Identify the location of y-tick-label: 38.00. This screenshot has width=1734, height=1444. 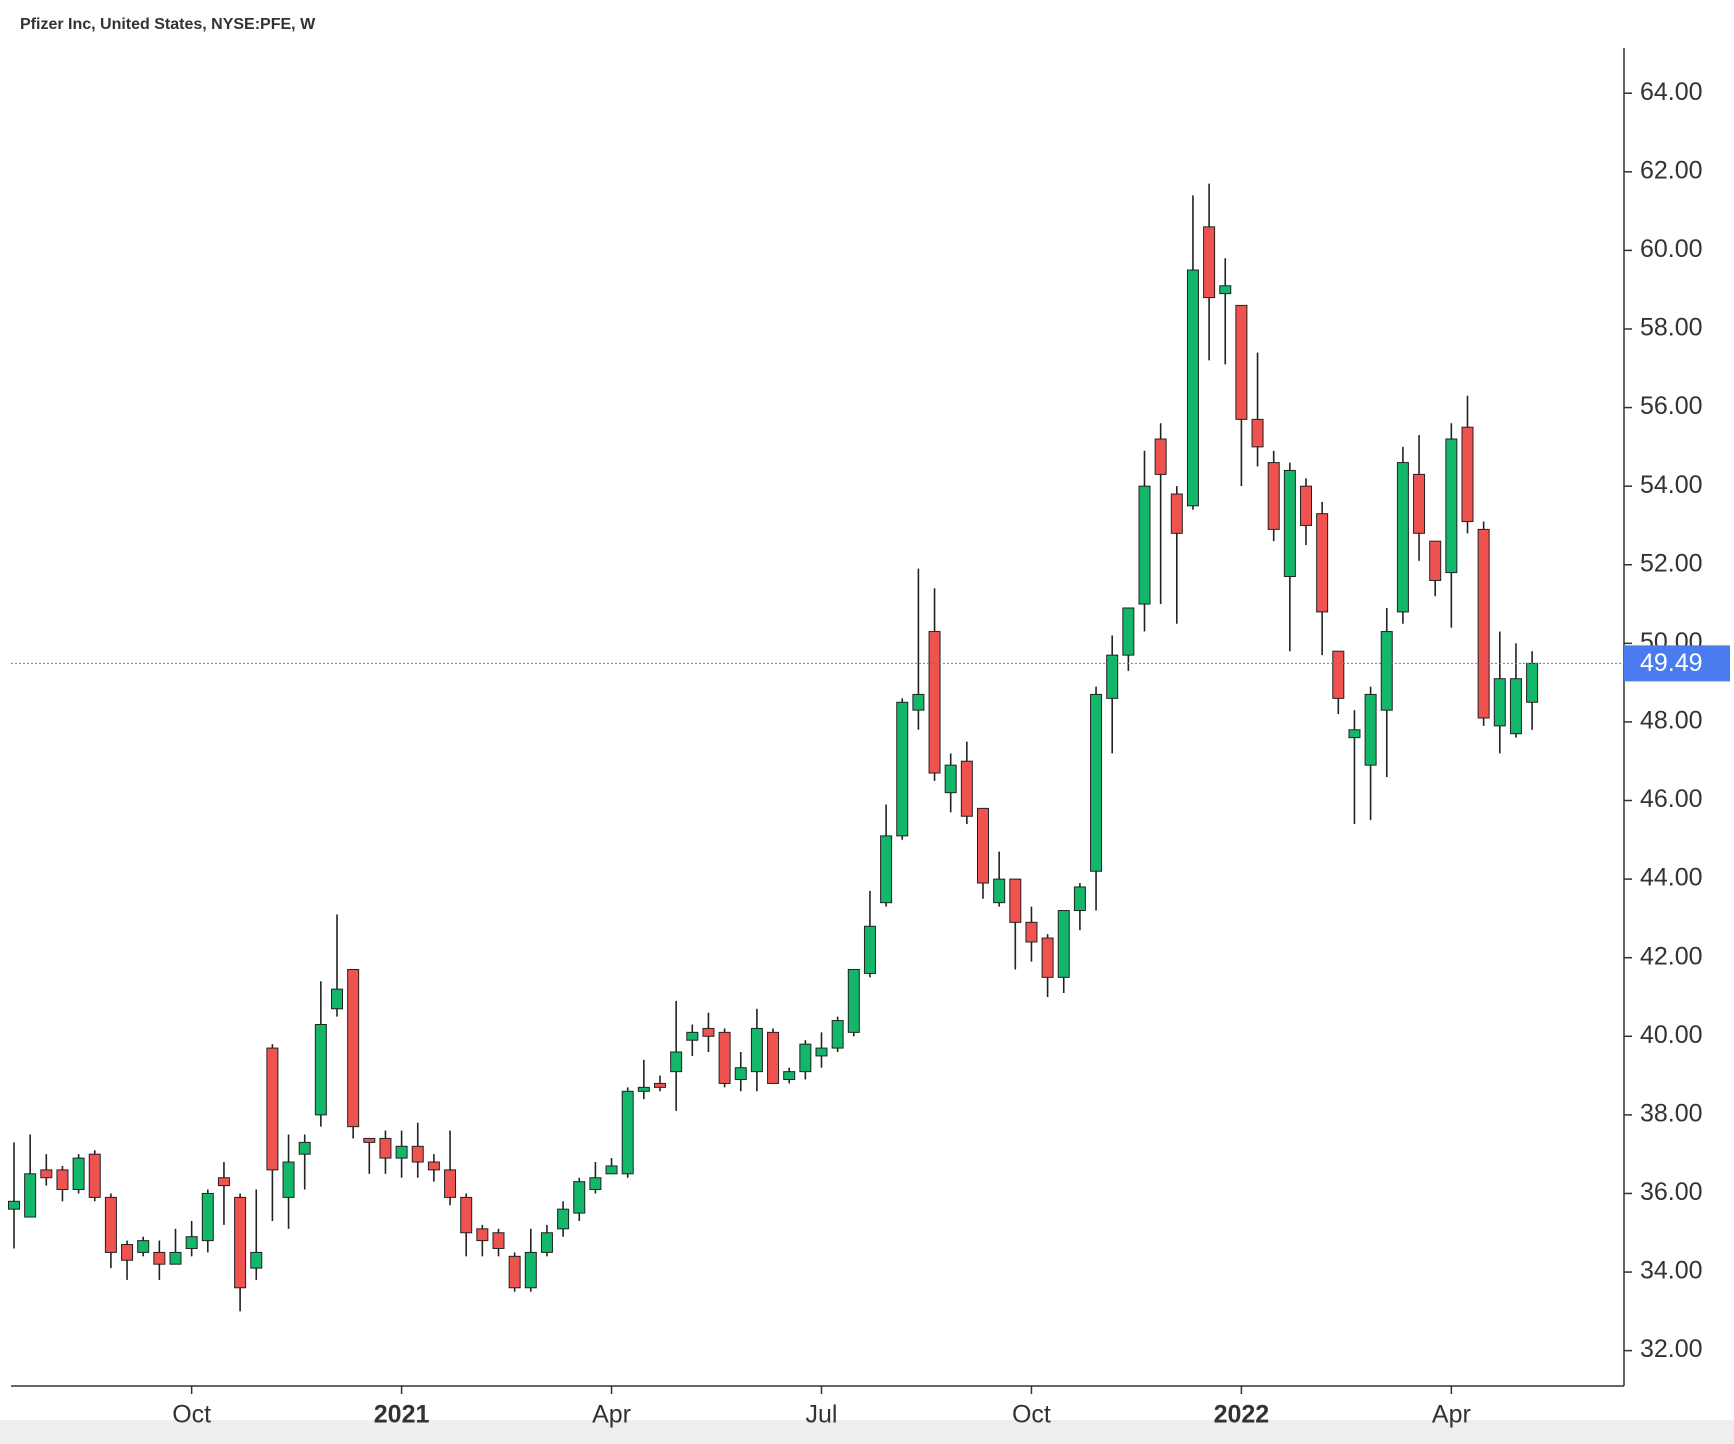
(1671, 1113).